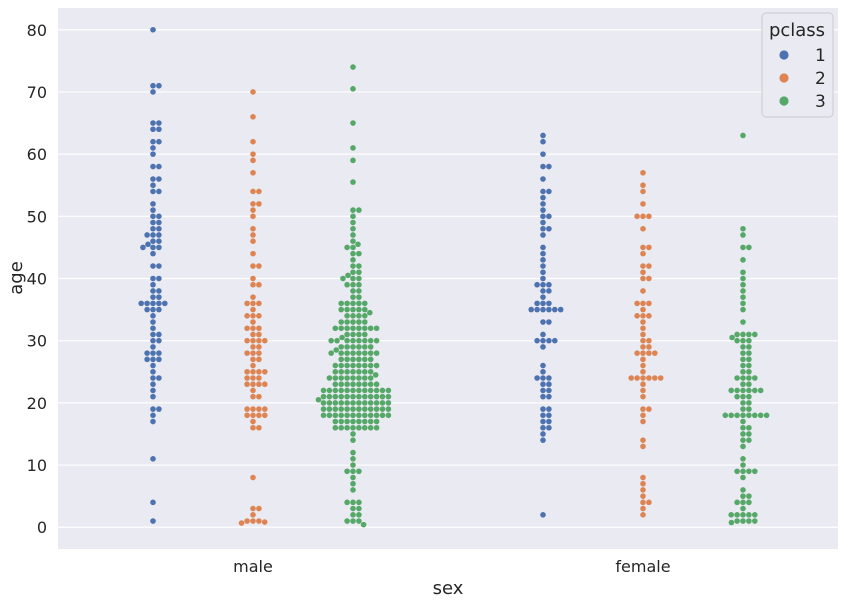  I want to click on legend: pclass 1 2 3, so click(797, 65).